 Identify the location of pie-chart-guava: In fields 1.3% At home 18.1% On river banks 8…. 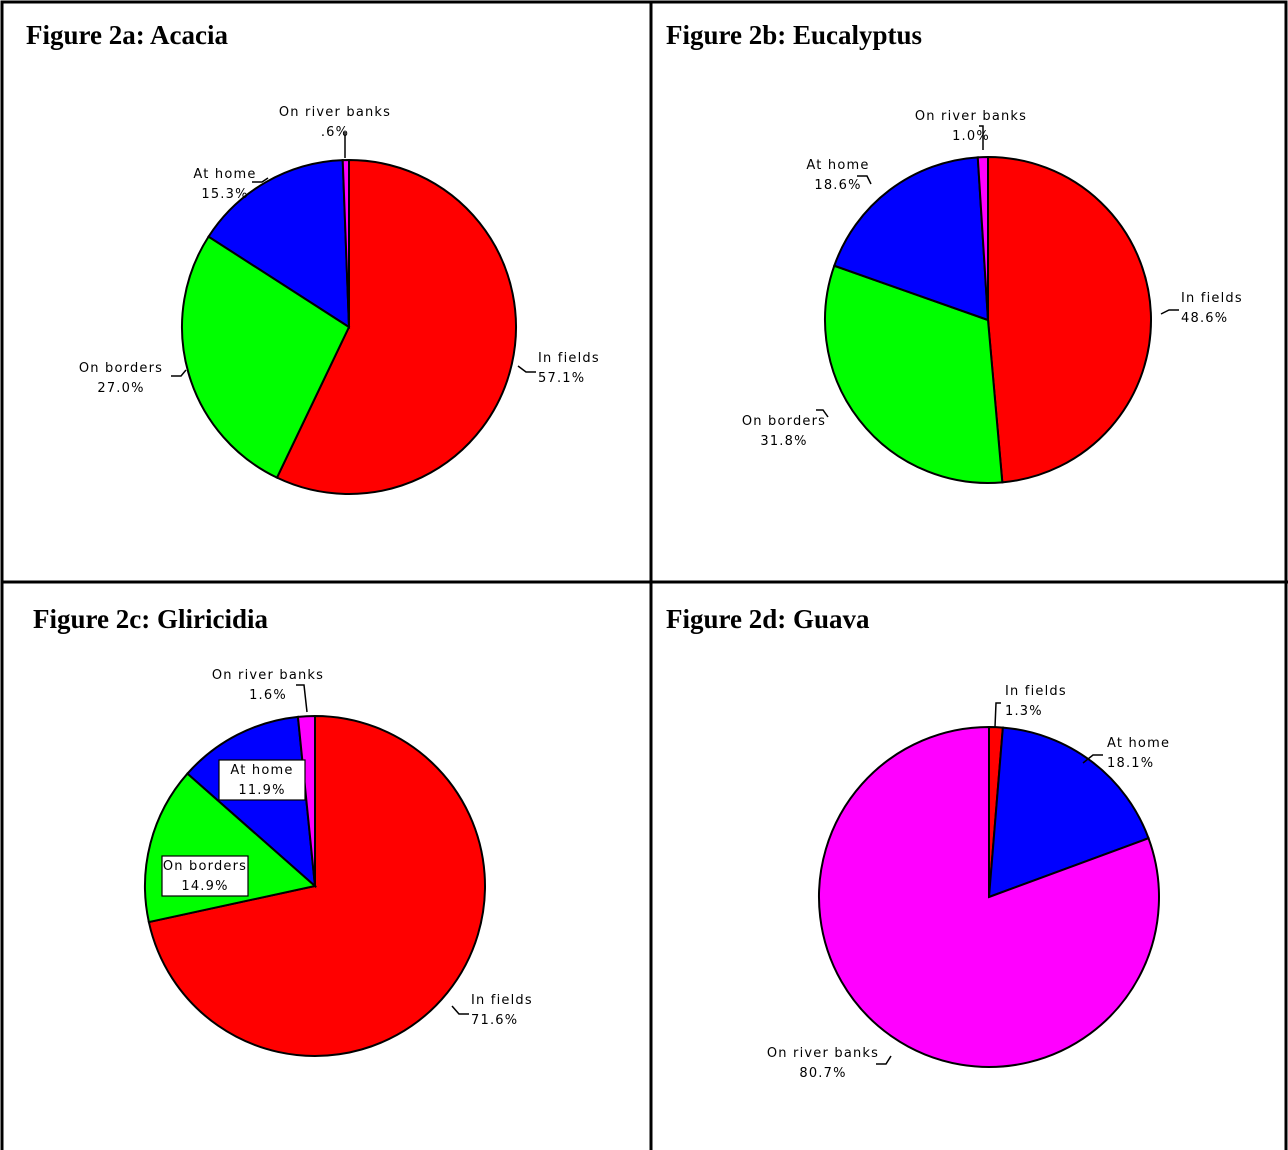
(968, 882).